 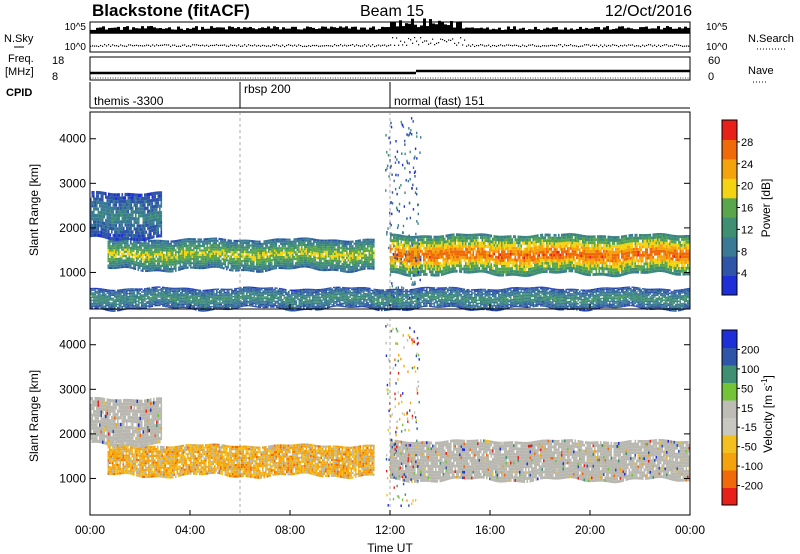 I want to click on freq-tick-right-bottom: 0, so click(x=711, y=77).